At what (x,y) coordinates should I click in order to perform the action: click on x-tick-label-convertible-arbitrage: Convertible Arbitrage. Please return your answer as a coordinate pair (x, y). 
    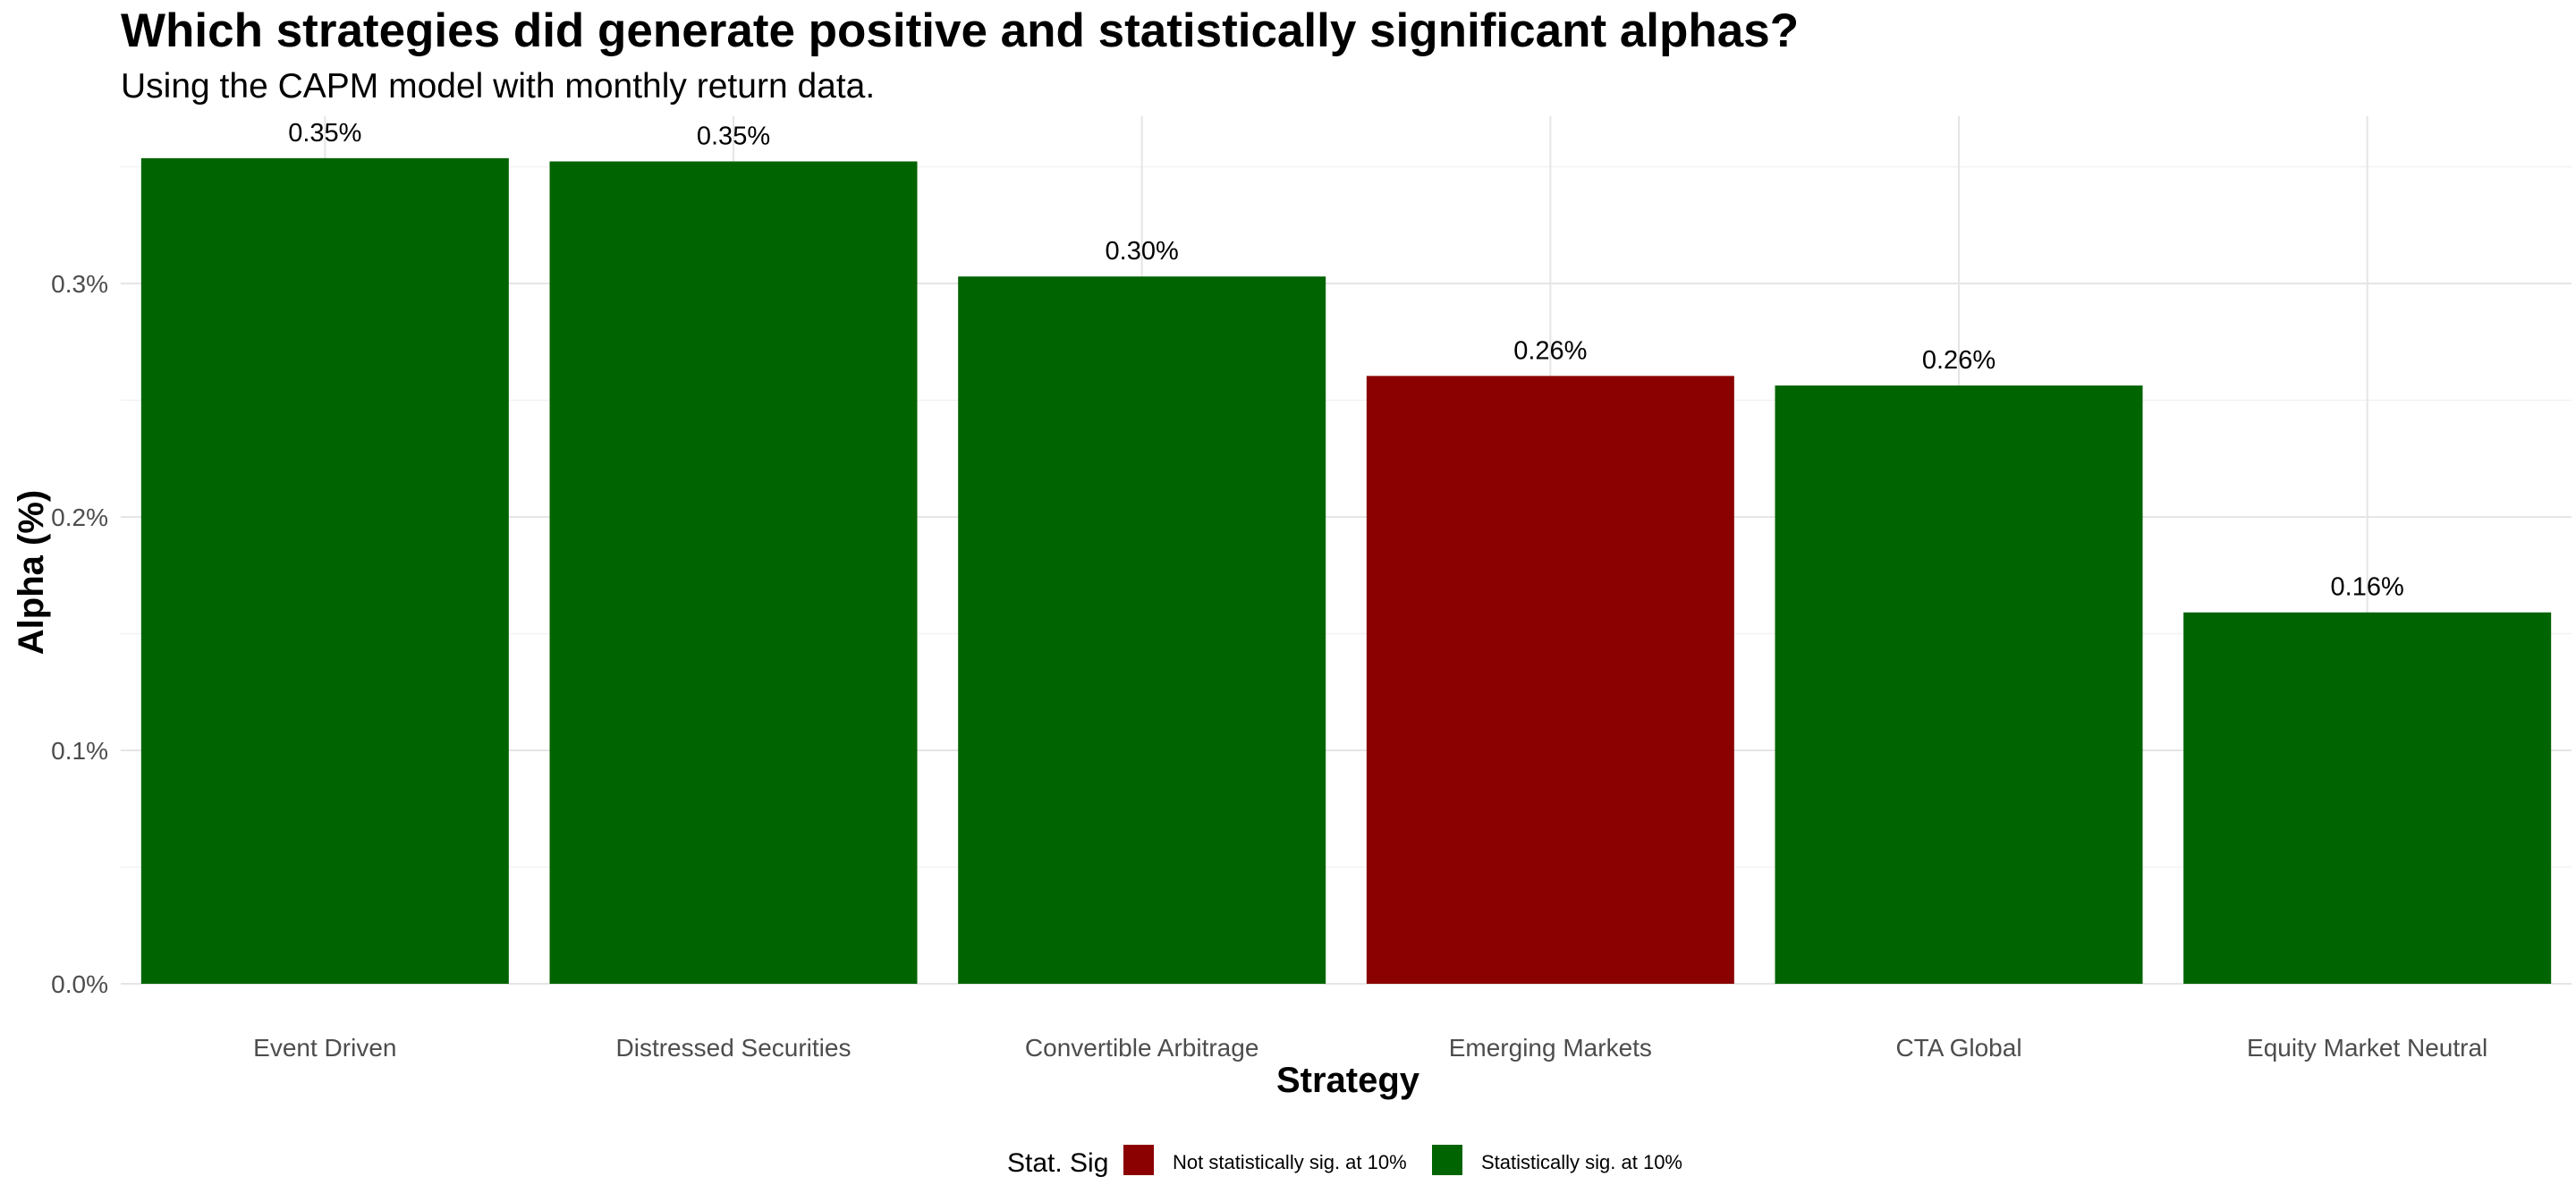
    Looking at the image, I should click on (1141, 1048).